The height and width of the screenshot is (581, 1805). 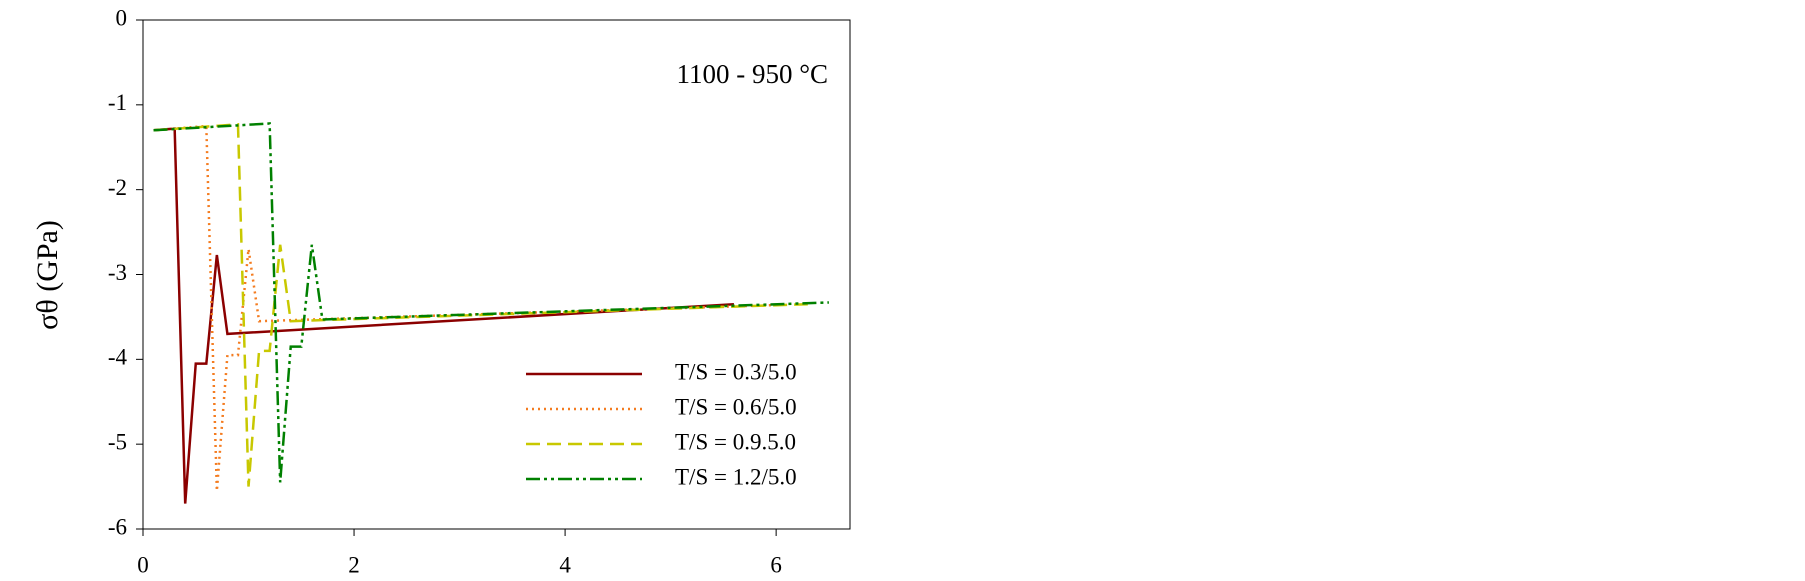 What do you see at coordinates (118, 357) in the screenshot?
I see `y-tick-label: -4` at bounding box center [118, 357].